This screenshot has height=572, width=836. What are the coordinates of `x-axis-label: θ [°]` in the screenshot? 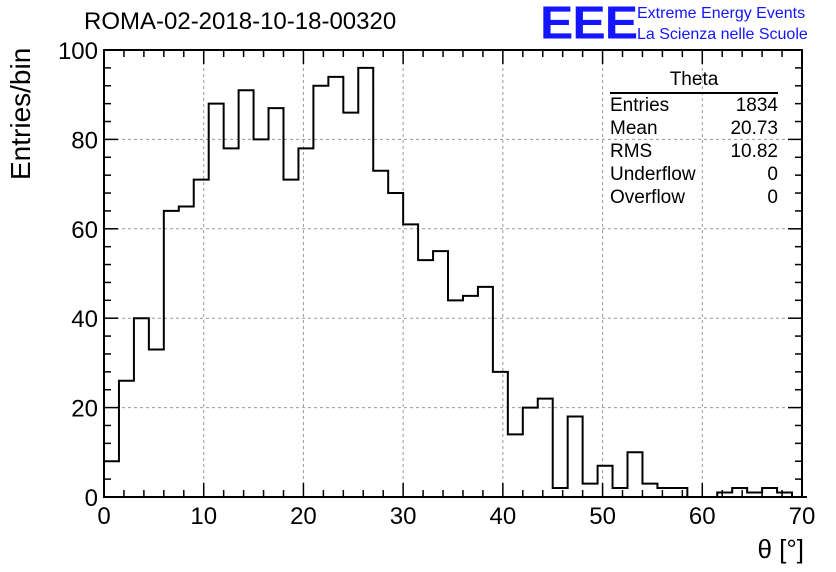 It's located at (780, 549).